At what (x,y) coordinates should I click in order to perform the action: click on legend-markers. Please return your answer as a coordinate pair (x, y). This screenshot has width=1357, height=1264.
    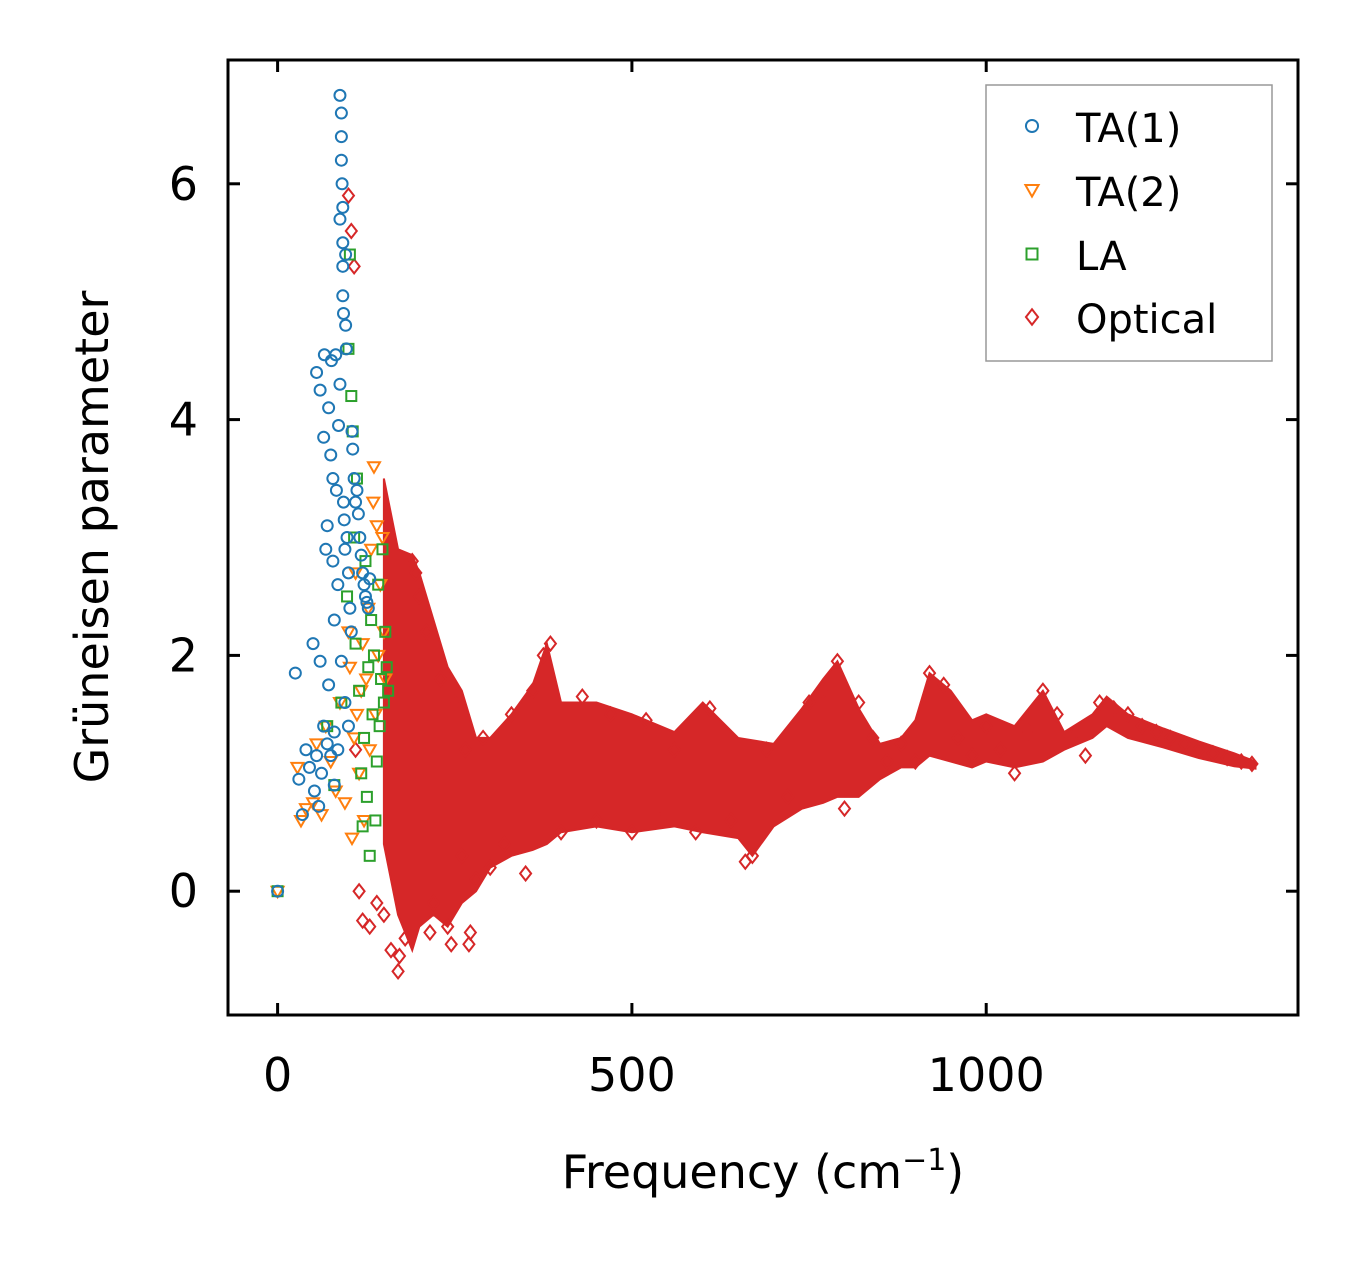
    Looking at the image, I should click on (1032, 222).